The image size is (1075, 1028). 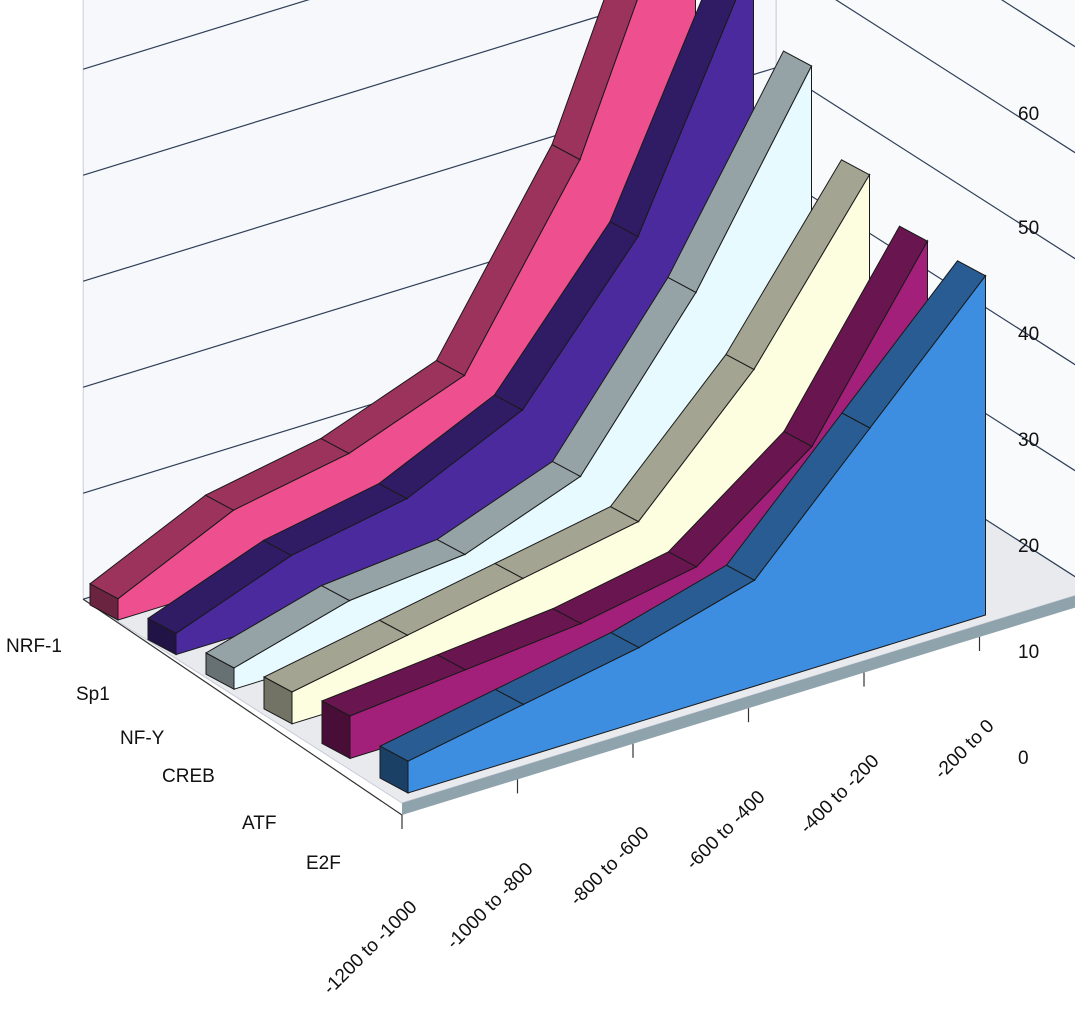 What do you see at coordinates (1028, 440) in the screenshot?
I see `y-tick-label: 30` at bounding box center [1028, 440].